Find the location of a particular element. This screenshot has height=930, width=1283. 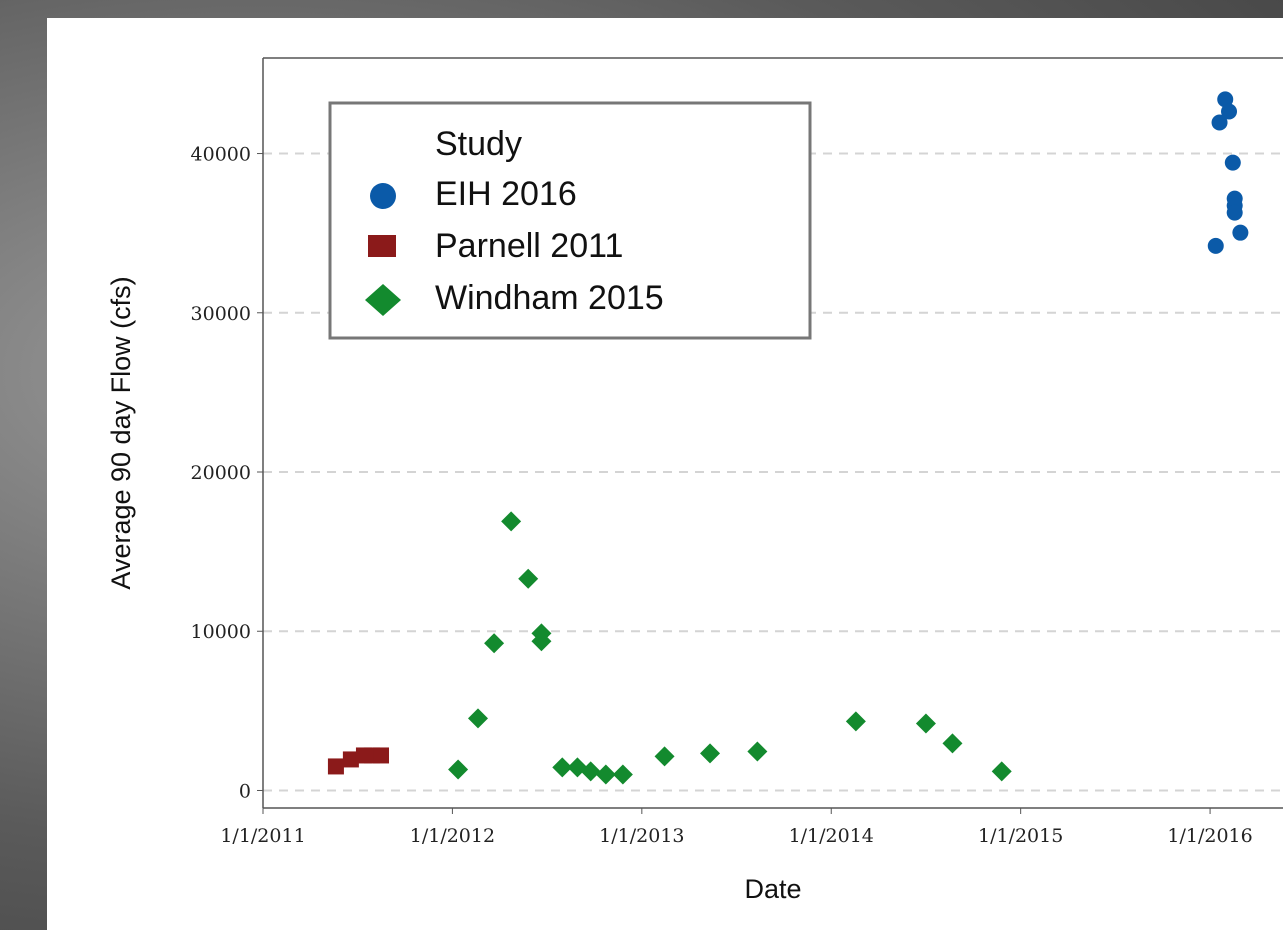

x-tick-label: 1/1/2011 is located at coordinates (262, 836).